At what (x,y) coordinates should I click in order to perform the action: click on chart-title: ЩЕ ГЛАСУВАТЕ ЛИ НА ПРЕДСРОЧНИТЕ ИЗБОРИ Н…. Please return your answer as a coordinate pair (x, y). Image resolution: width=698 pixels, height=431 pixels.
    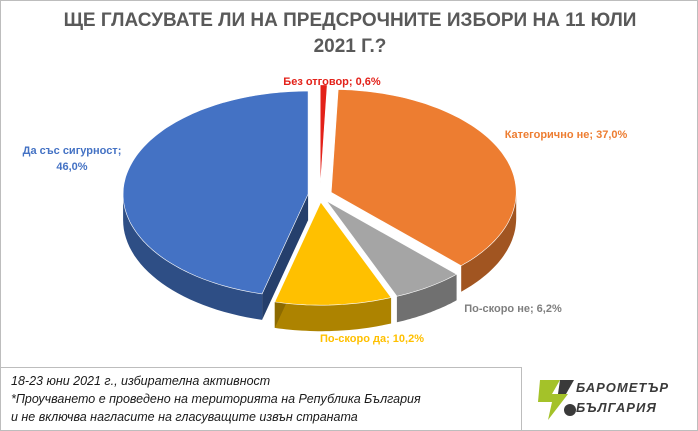
    Looking at the image, I should click on (350, 34).